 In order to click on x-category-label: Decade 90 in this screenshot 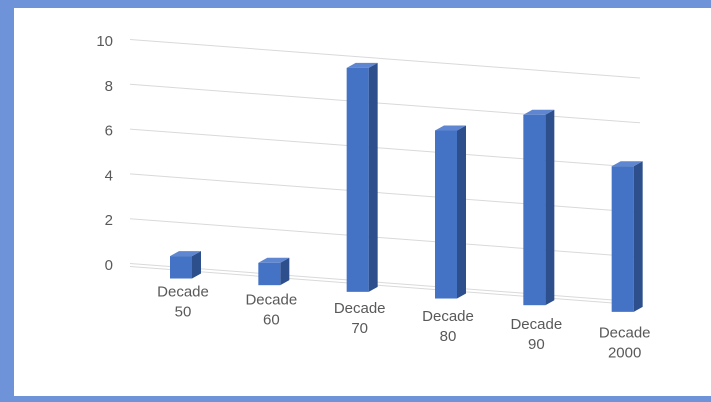, I will do `click(536, 334)`.